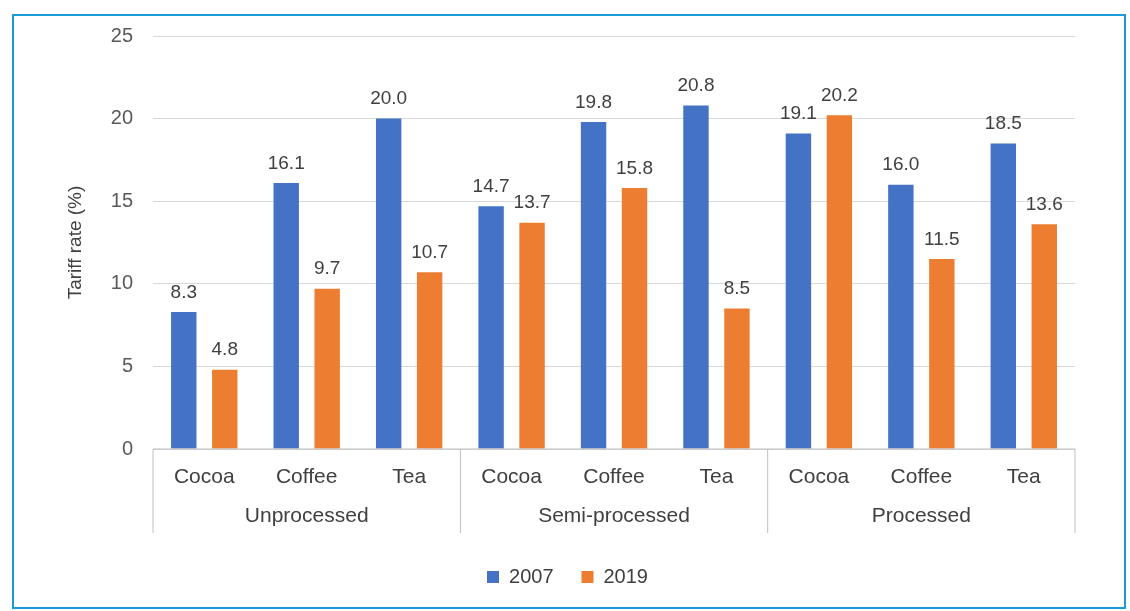  I want to click on data-label: 13.7, so click(532, 202).